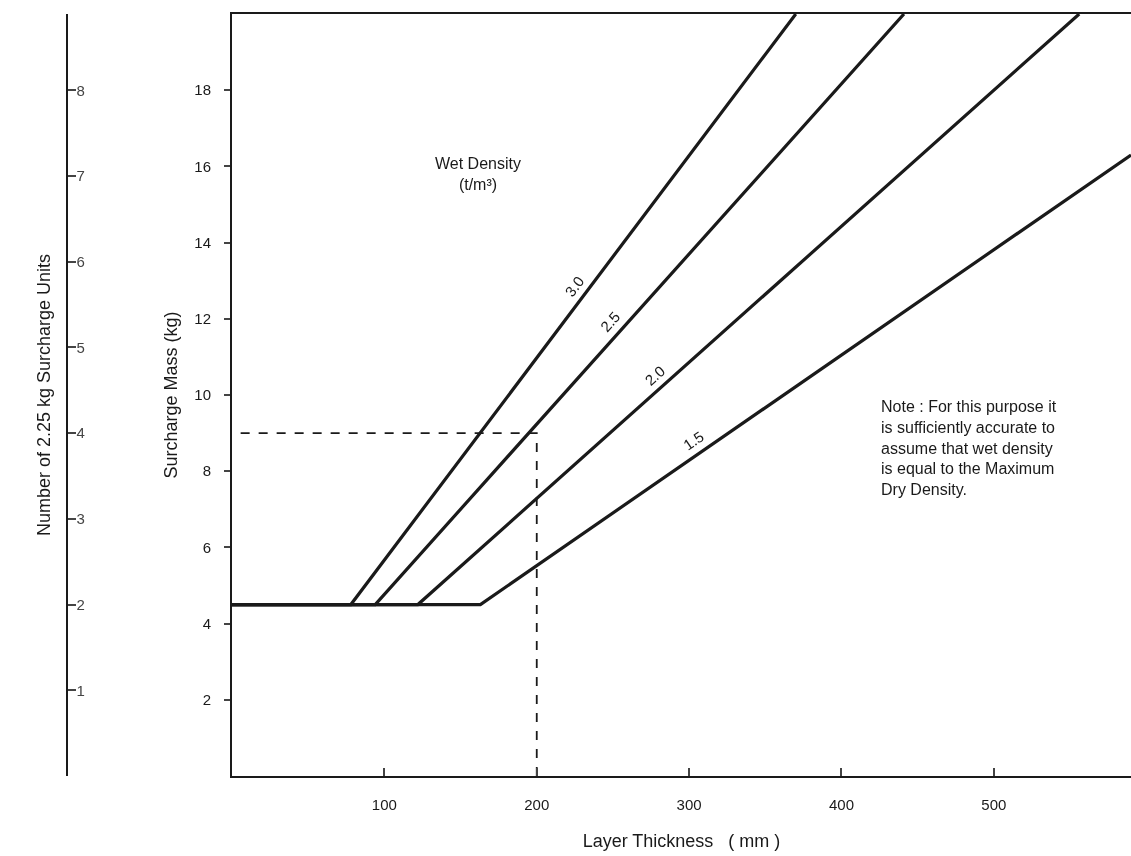 This screenshot has width=1131, height=856. What do you see at coordinates (202, 90) in the screenshot?
I see `y-tick-label: 18` at bounding box center [202, 90].